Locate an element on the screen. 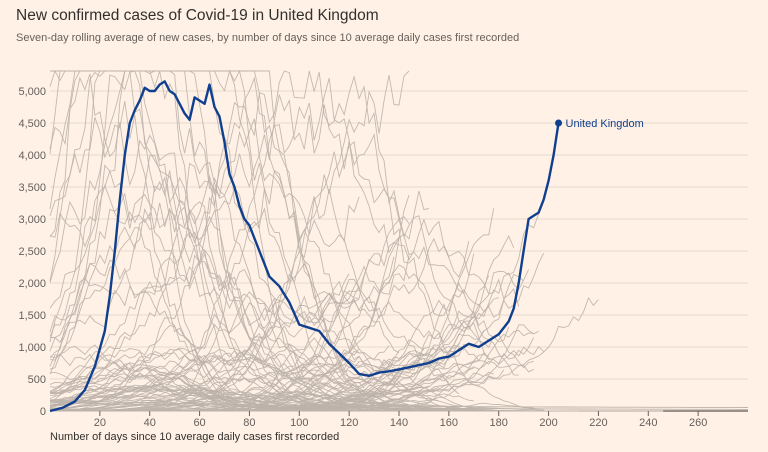 This screenshot has width=768, height=452. y-tick-label: 0 is located at coordinates (43, 412).